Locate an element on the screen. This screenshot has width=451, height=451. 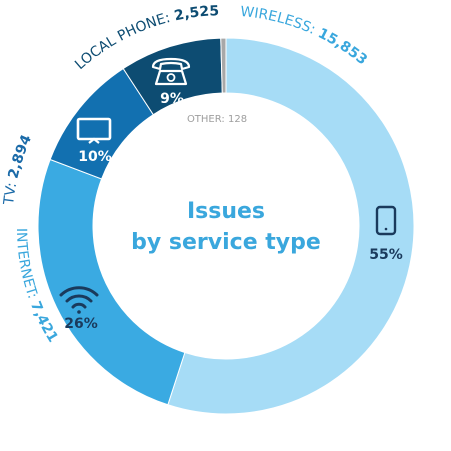
pct-label-wireless: 55% is located at coordinates (386, 255).